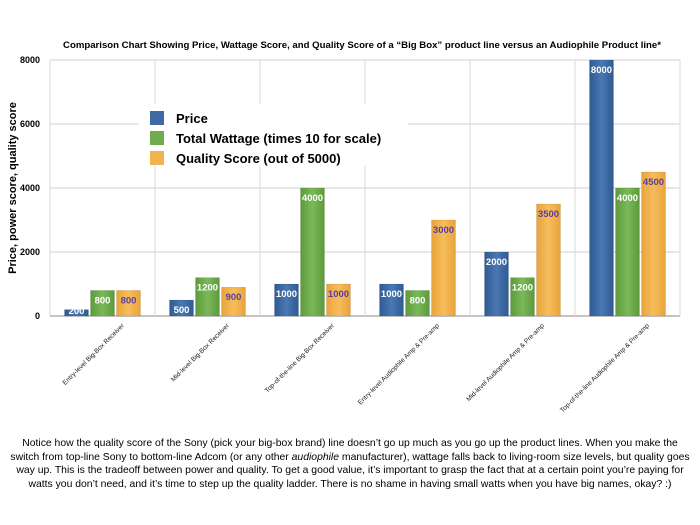  I want to click on y-tick-label: 4000, so click(30, 188).